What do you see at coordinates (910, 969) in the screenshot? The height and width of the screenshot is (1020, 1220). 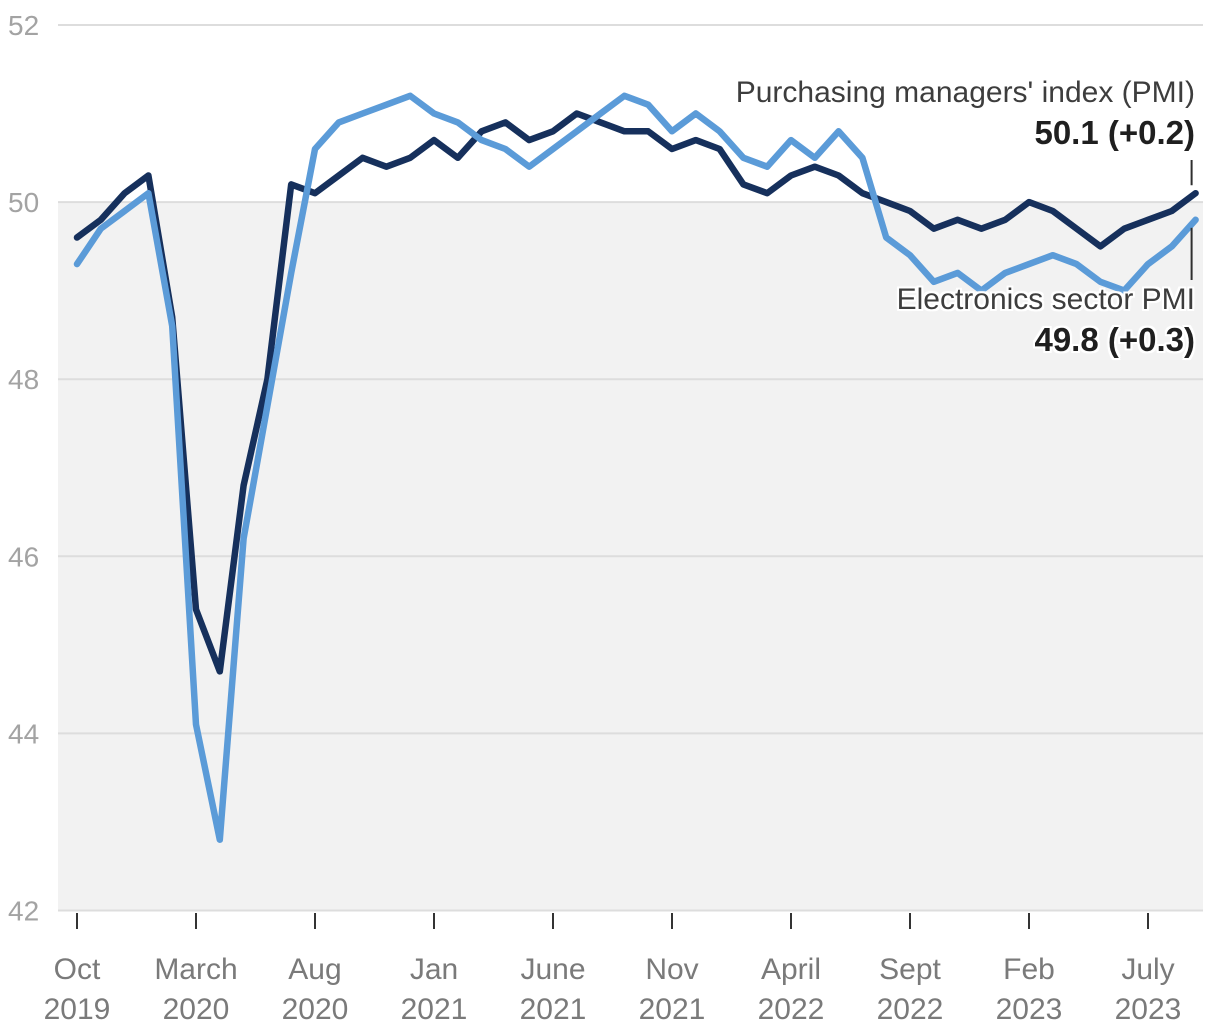 I see `x-axis-label-month: Sept` at bounding box center [910, 969].